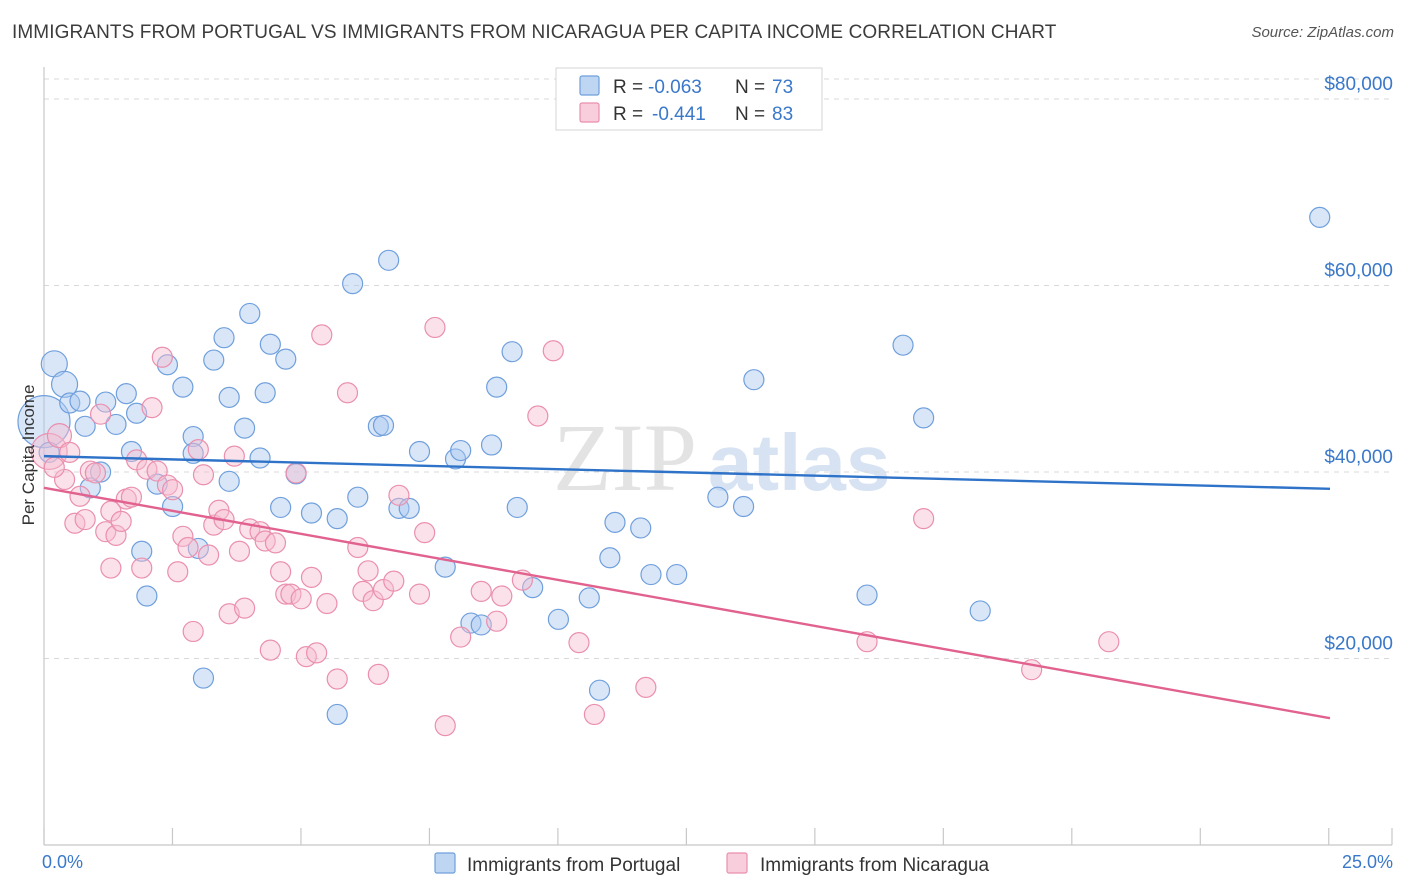 The height and width of the screenshot is (892, 1406). I want to click on legend-n-value-nicaragua: 83, so click(782, 114).